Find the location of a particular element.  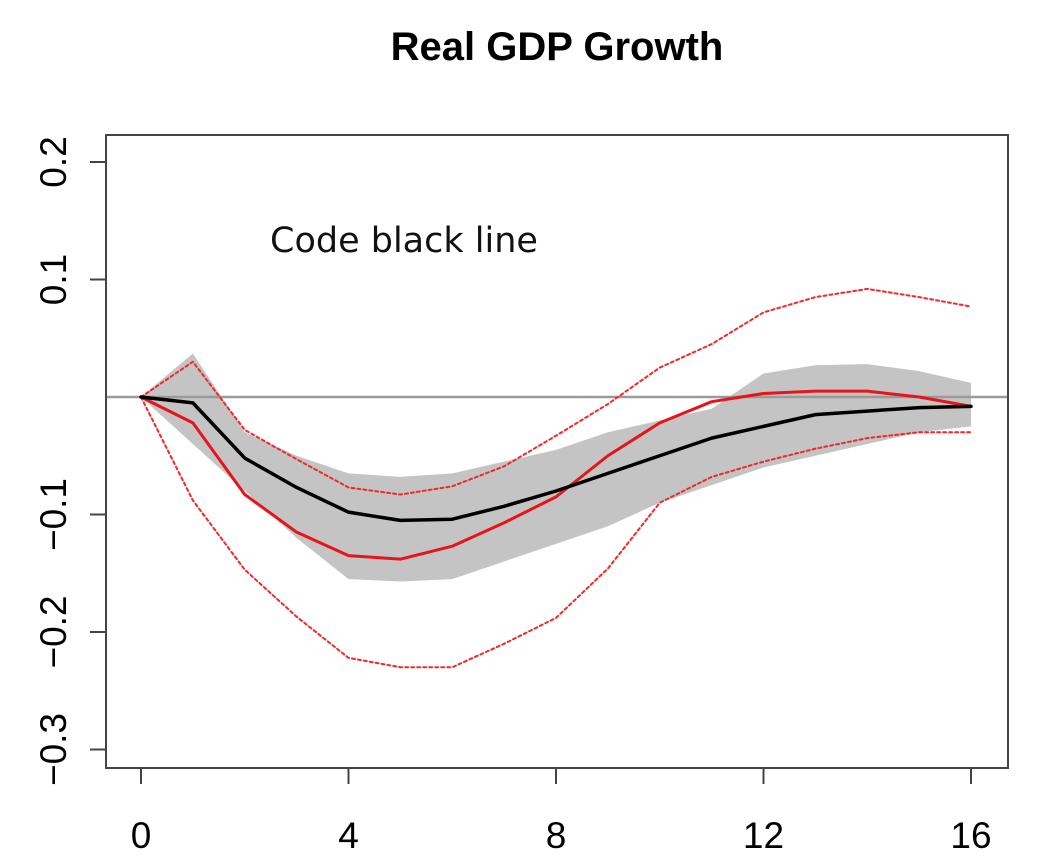

x-axis: 0 4 8 12 16 is located at coordinates (561, 811).